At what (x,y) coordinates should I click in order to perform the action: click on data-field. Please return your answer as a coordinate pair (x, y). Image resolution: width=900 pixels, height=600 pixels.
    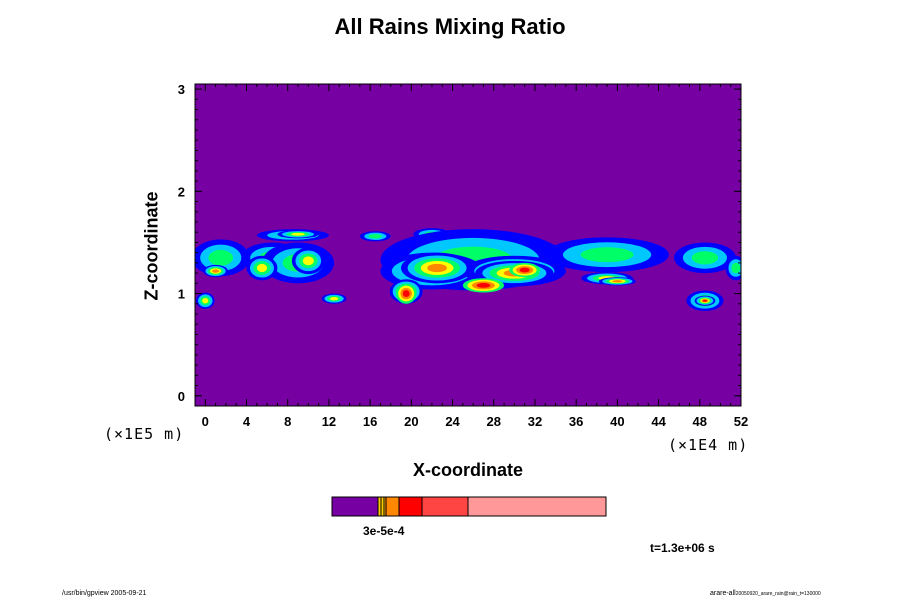
    Looking at the image, I should click on (468, 269).